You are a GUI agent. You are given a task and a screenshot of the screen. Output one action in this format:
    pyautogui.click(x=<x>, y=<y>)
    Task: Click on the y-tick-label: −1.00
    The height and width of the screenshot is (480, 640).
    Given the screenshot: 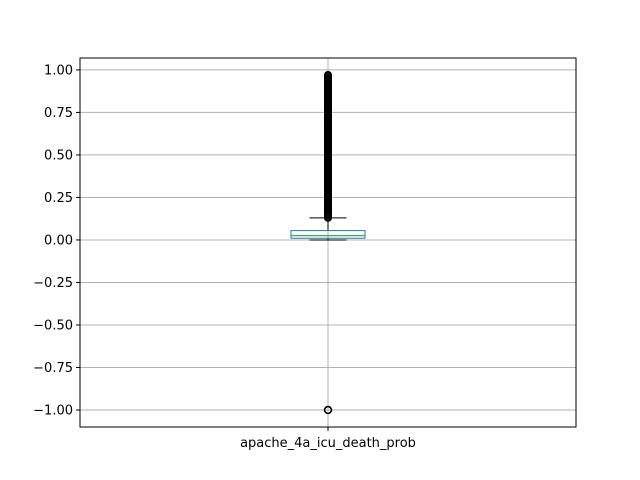 What is the action you would take?
    pyautogui.click(x=53, y=410)
    